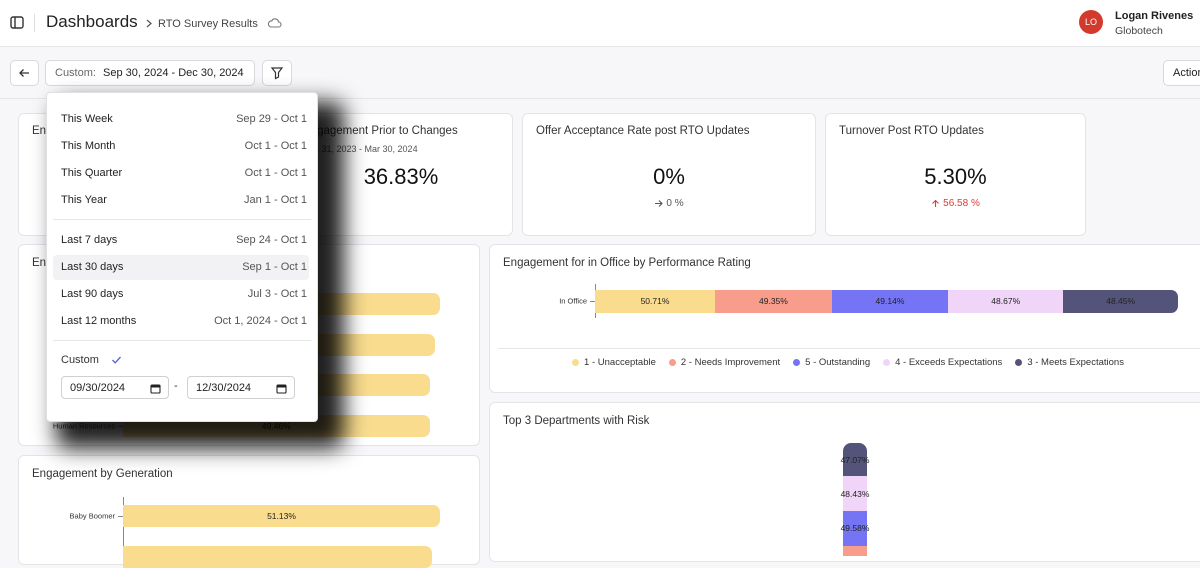 This screenshot has height=568, width=1200. Describe the element at coordinates (181, 294) in the screenshot. I see `menu-item: Last 90 days Jul 3 - Oct 1` at that location.